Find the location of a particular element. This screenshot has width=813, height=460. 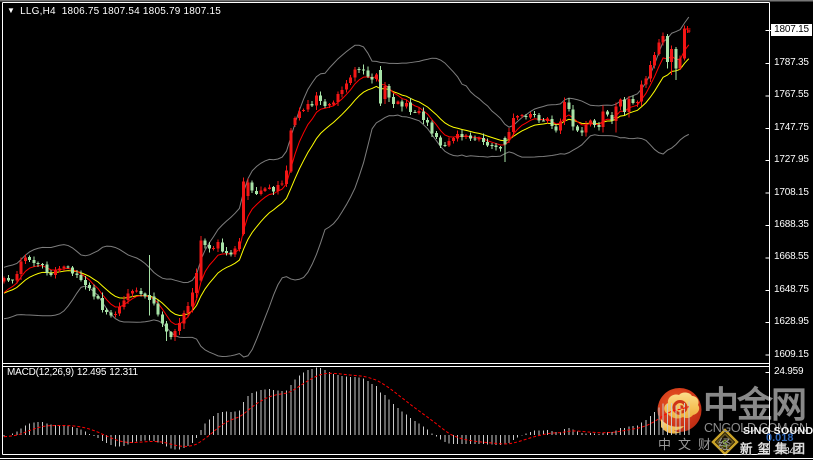

price-axis-label: 1628.95 is located at coordinates (791, 322).